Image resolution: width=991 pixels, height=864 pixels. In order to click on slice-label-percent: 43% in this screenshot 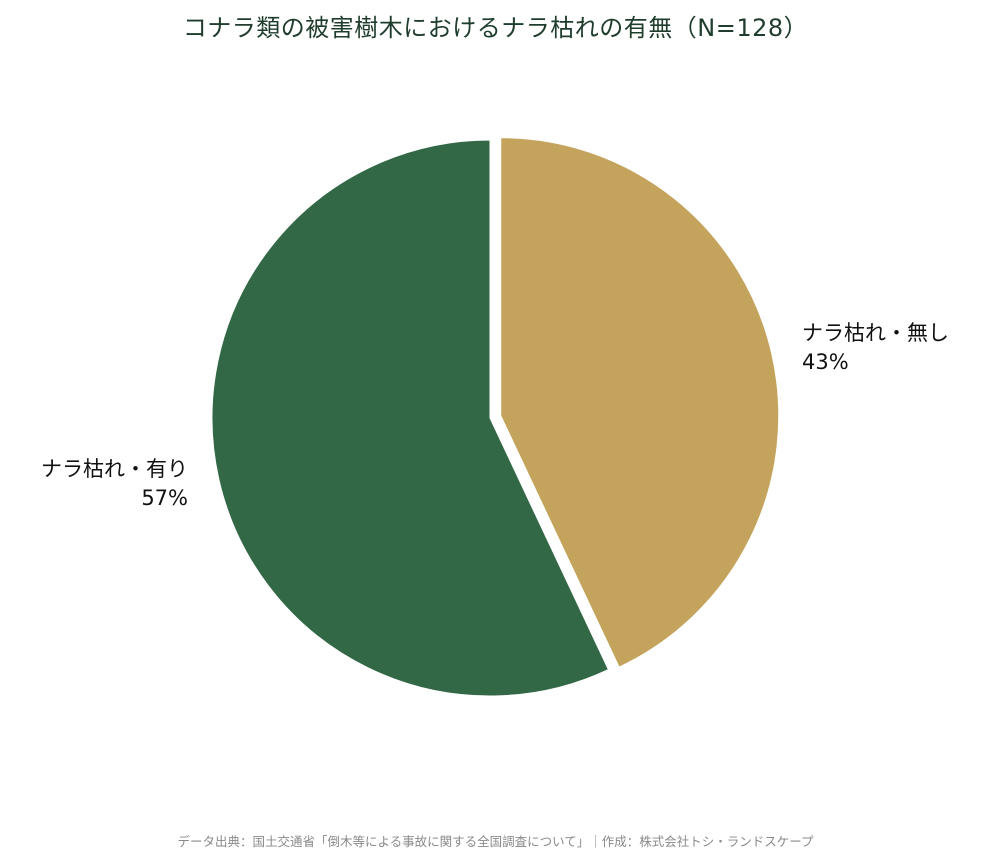, I will do `click(825, 362)`.